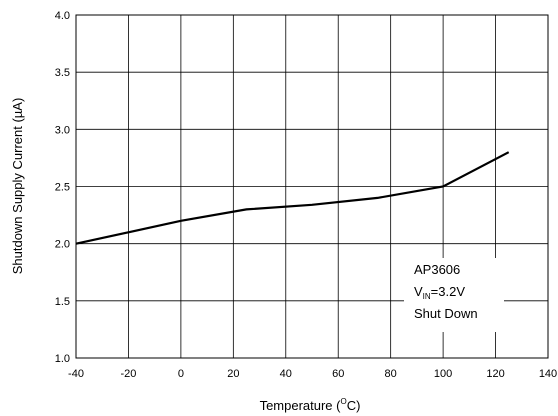 The image size is (558, 416). Describe the element at coordinates (62, 16) in the screenshot. I see `y-tick-label: 4.0` at that location.